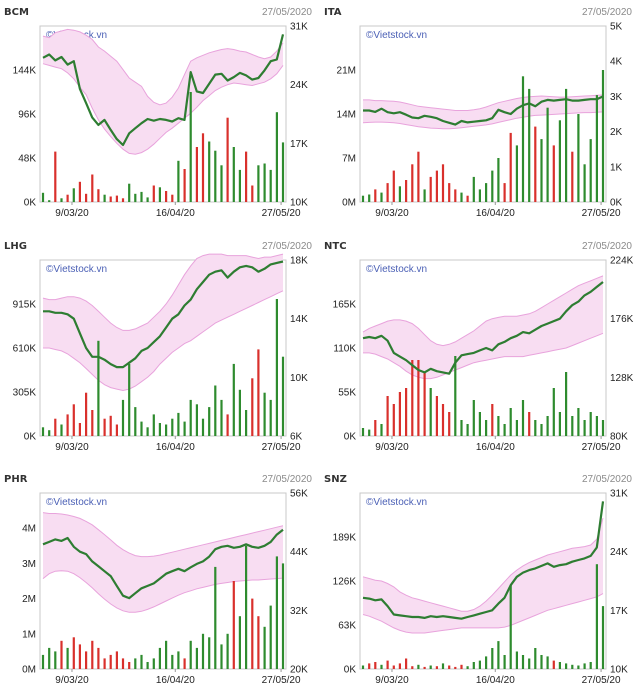 This screenshot has width=640, height=700. I want to click on volume-tick-label: 0M, so click(29, 670).